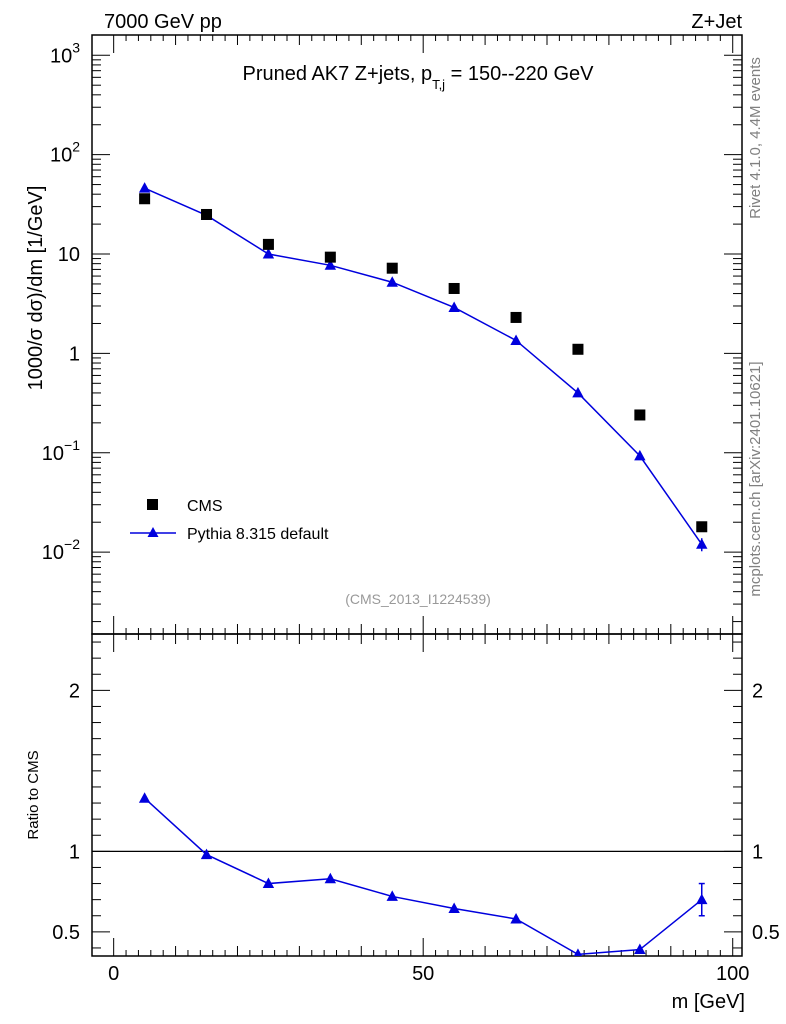 Image resolution: width=786 pixels, height=1024 pixels. What do you see at coordinates (229, 520) in the screenshot?
I see `legend: CMS Pythia 8.315 default` at bounding box center [229, 520].